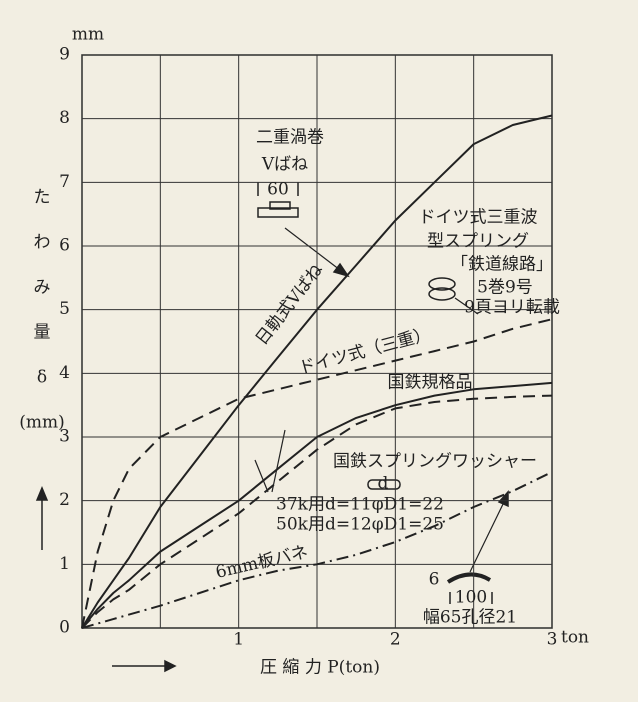  Describe the element at coordinates (64, 437) in the screenshot. I see `y-tick-label: 3` at that location.